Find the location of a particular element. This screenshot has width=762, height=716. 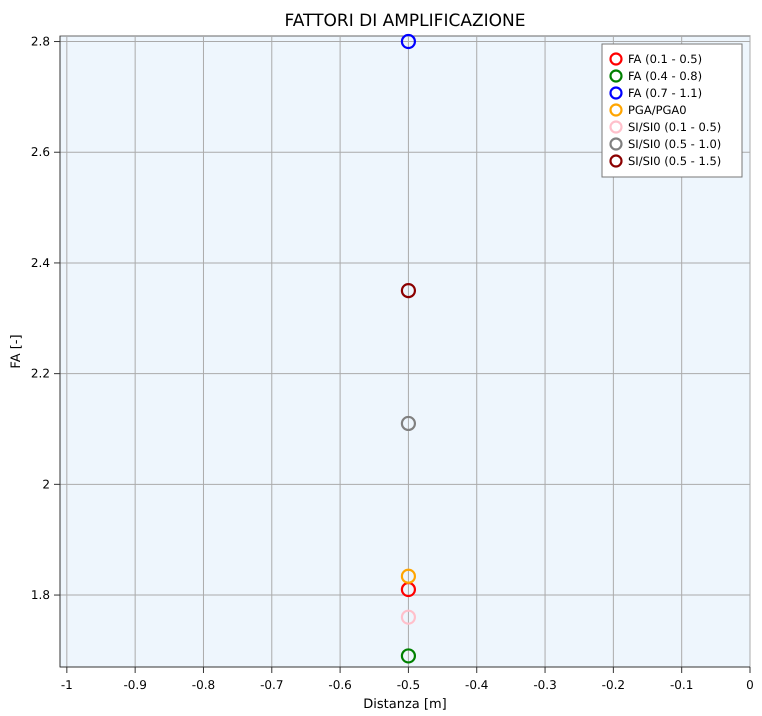

x-tick-label: -0.9 is located at coordinates (135, 685).